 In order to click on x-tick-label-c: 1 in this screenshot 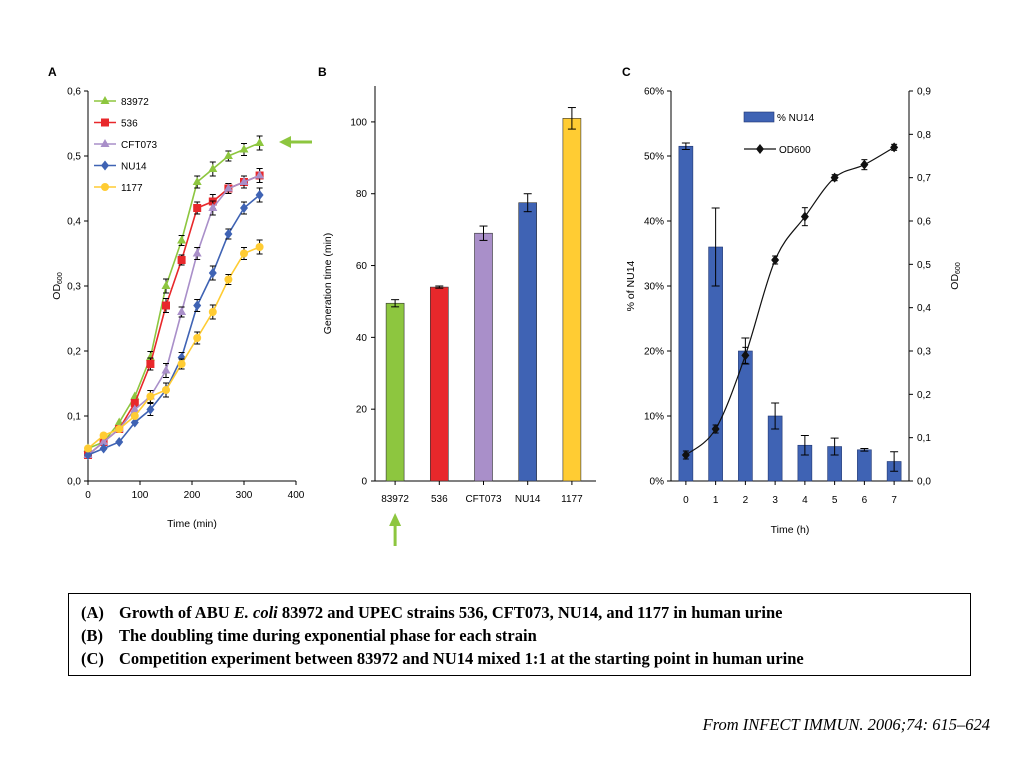, I will do `click(716, 500)`.